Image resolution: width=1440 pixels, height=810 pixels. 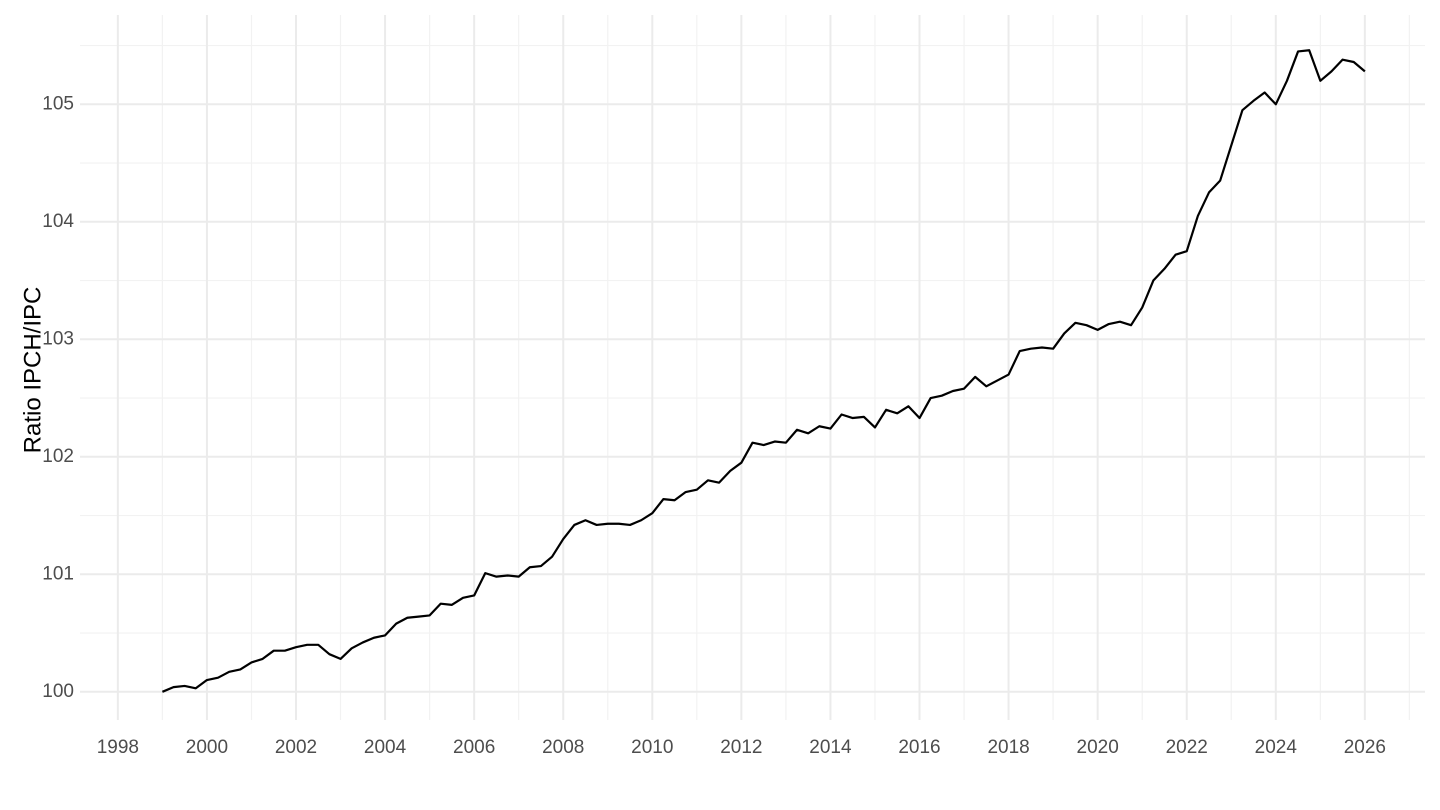 What do you see at coordinates (32, 370) in the screenshot?
I see `y-axis-title: Ratio IPCH/IPC` at bounding box center [32, 370].